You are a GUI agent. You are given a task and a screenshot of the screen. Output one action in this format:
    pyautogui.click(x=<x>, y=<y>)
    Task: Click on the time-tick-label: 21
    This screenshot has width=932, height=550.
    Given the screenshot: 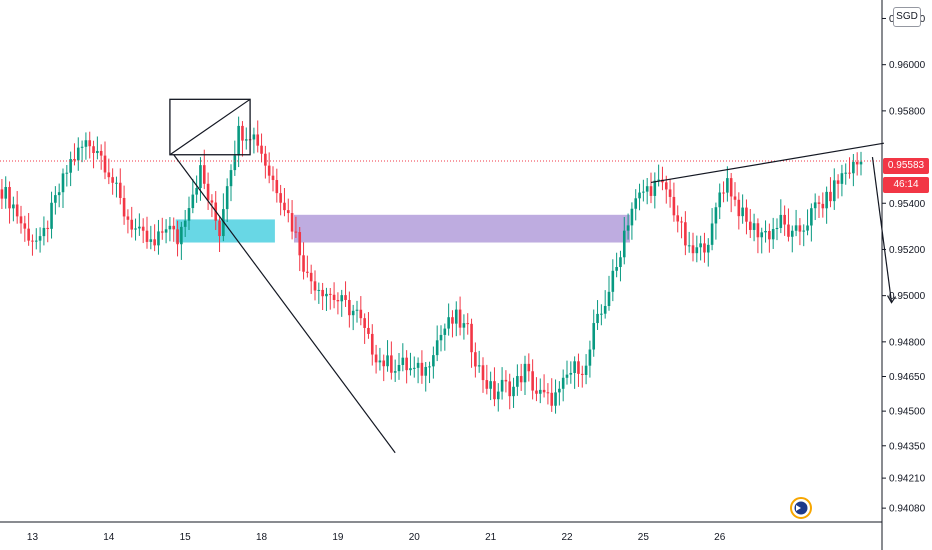 What is the action you would take?
    pyautogui.click(x=491, y=537)
    